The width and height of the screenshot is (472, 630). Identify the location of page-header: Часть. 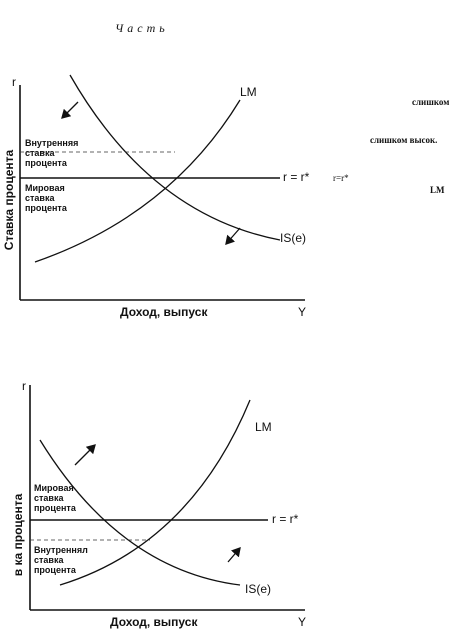
(142, 28).